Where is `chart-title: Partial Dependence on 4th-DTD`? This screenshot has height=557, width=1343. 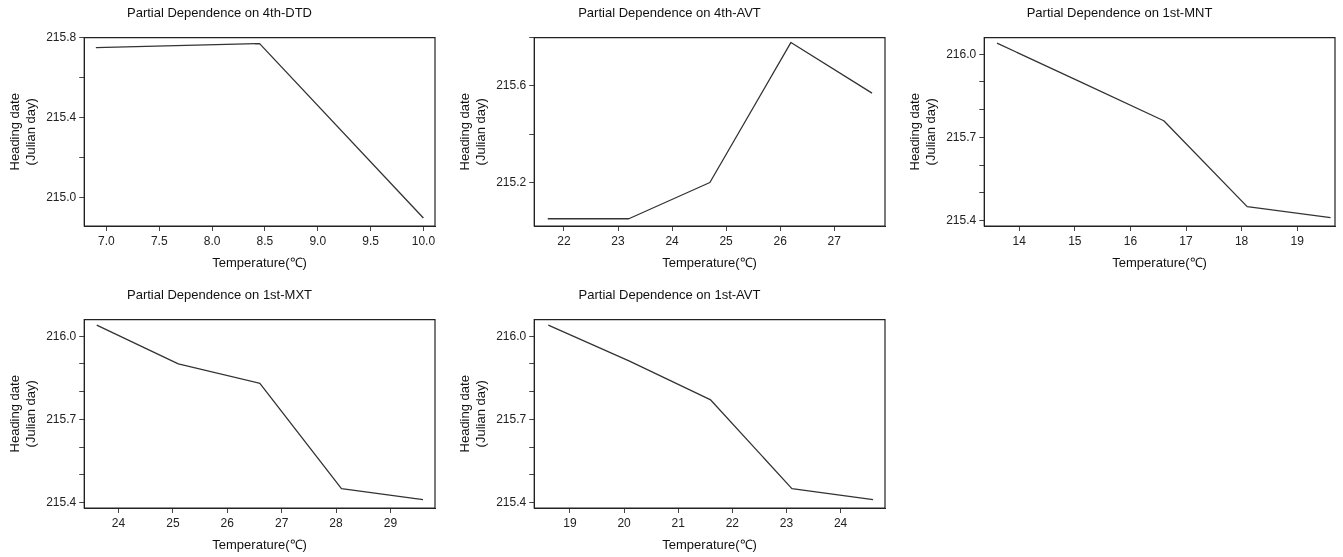
chart-title: Partial Dependence on 4th-DTD is located at coordinates (219, 13).